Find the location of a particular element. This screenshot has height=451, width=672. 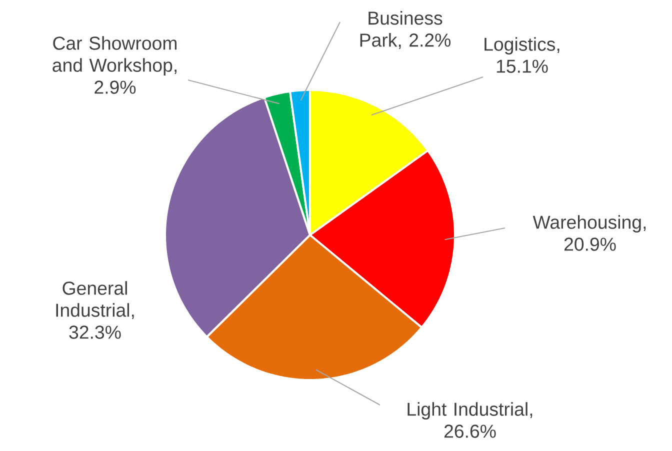

slice-label: Logistics, 15.1% is located at coordinates (522, 55).